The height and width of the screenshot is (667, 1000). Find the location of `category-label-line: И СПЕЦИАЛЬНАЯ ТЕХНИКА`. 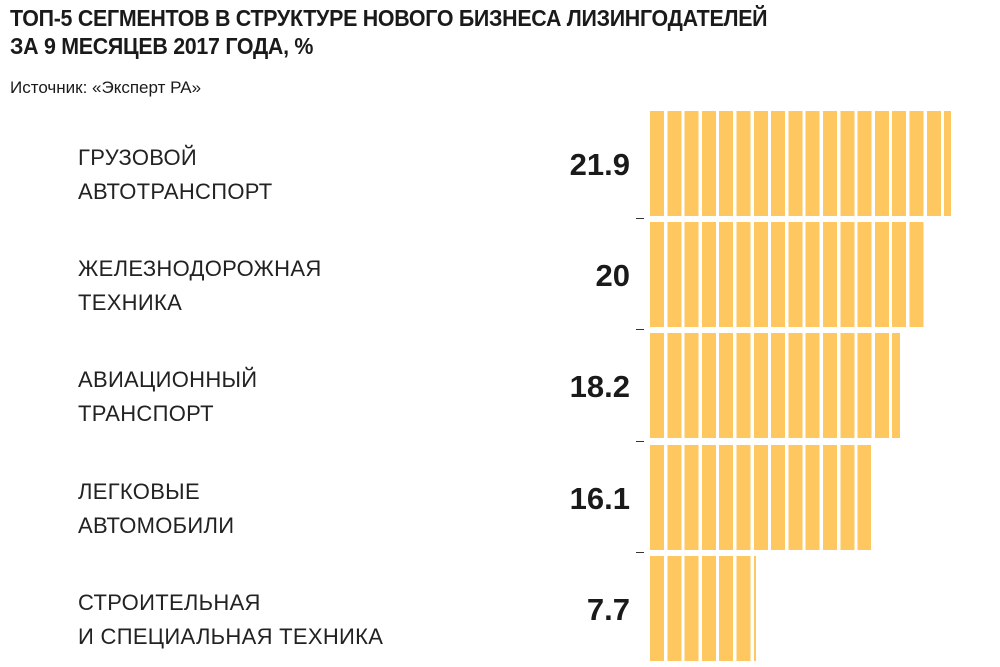

category-label-line: И СПЕЦИАЛЬНАЯ ТЕХНИКА is located at coordinates (231, 636).